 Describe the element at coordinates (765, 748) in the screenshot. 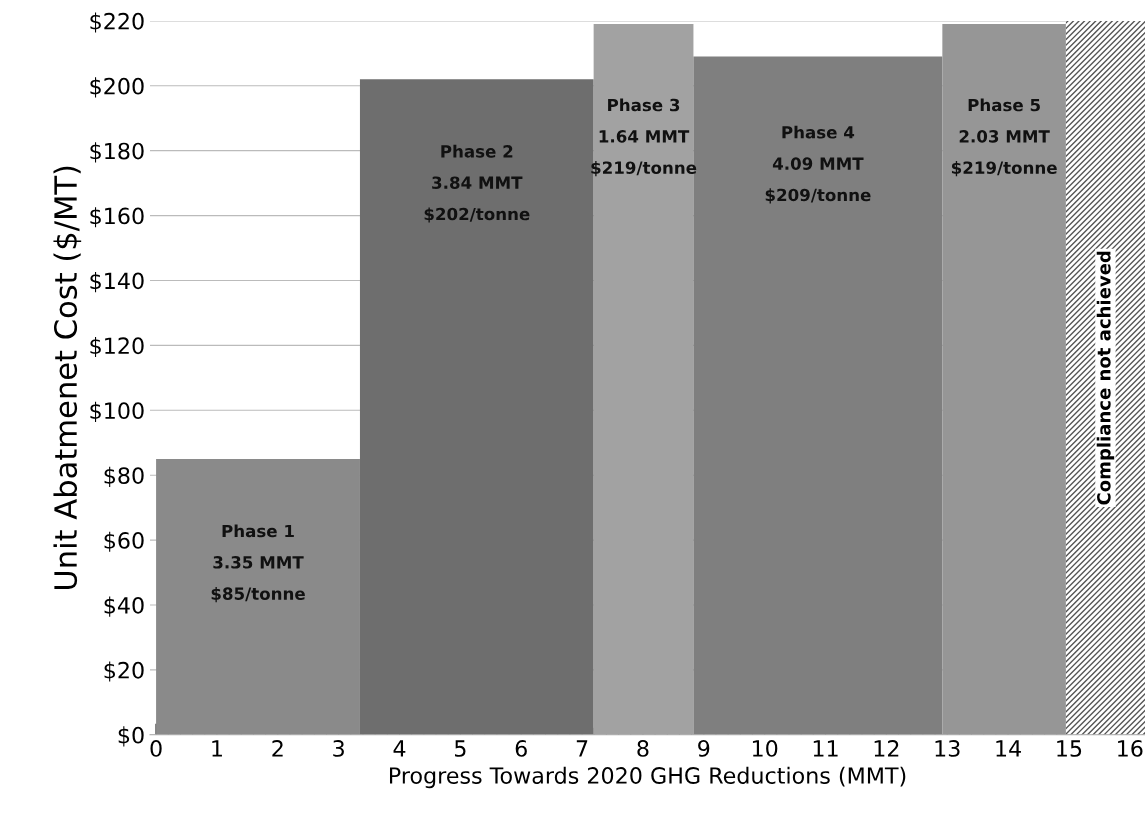

I see `x-tick-label: 10` at that location.